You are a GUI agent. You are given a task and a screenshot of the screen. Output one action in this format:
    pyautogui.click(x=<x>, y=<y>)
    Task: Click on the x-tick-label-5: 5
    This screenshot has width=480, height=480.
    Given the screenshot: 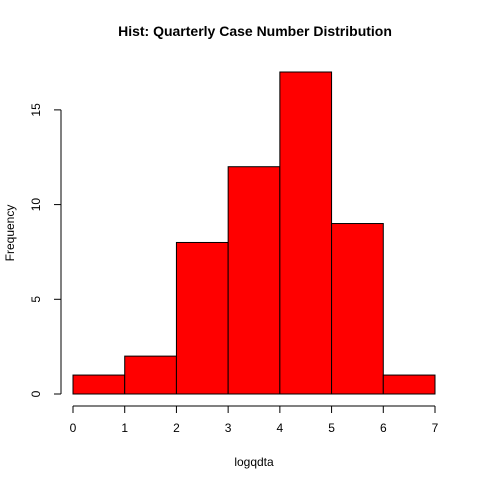 What is the action you would take?
    pyautogui.click(x=331, y=428)
    